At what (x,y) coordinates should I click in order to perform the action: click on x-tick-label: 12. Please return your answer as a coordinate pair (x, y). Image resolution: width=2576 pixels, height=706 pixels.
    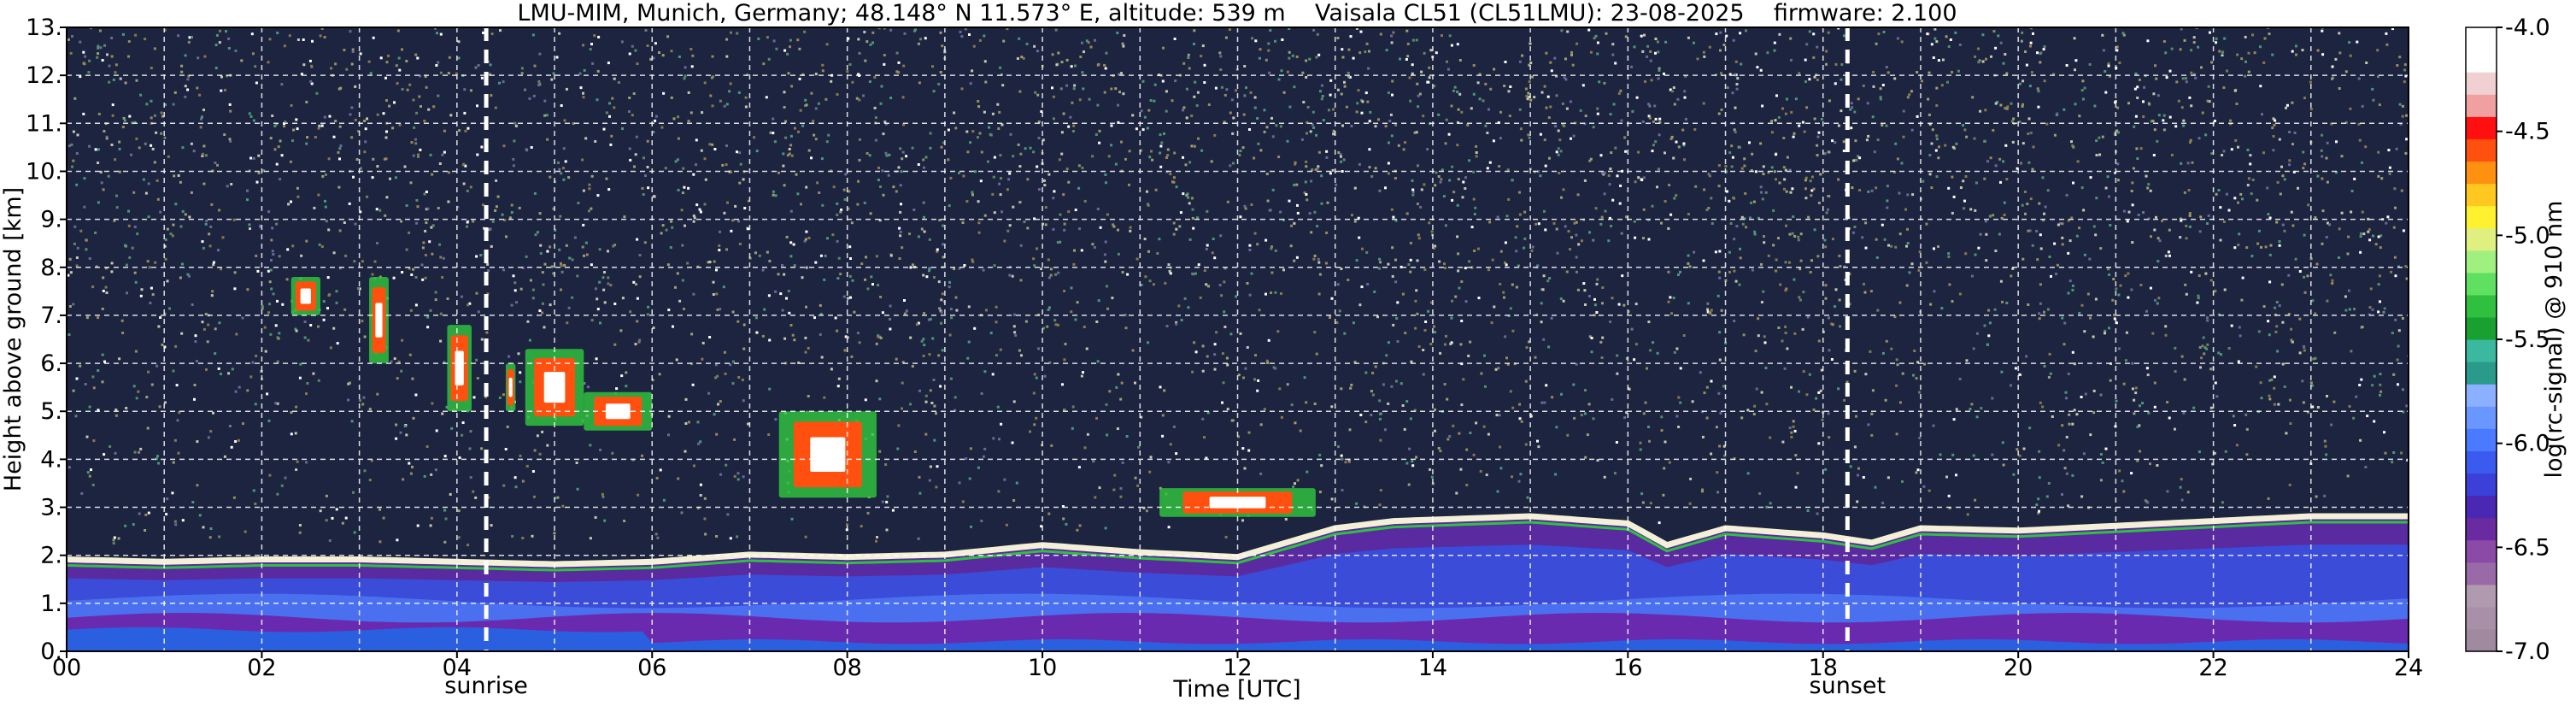
    Looking at the image, I should click on (1237, 668).